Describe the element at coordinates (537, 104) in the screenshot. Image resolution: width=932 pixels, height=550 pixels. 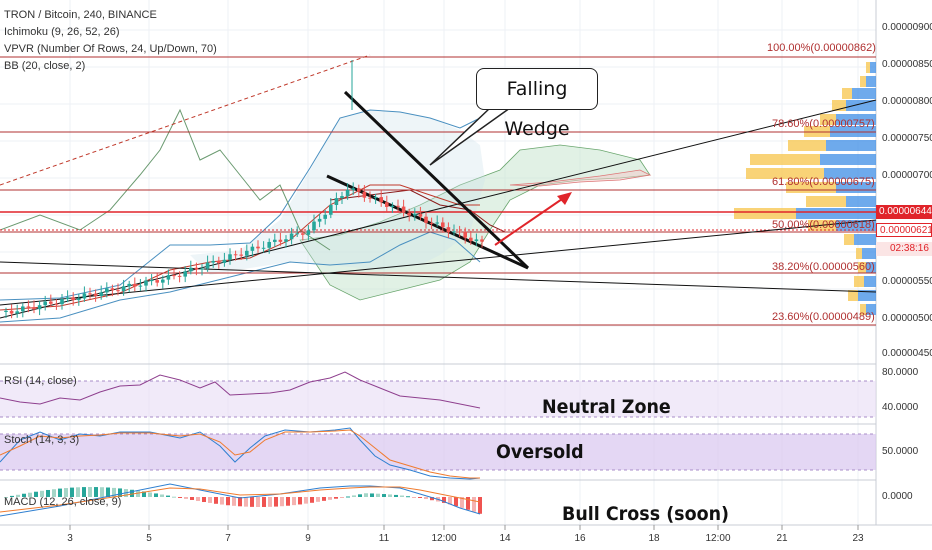
I see `falling-wedge-callout: Falling Wedge` at that location.